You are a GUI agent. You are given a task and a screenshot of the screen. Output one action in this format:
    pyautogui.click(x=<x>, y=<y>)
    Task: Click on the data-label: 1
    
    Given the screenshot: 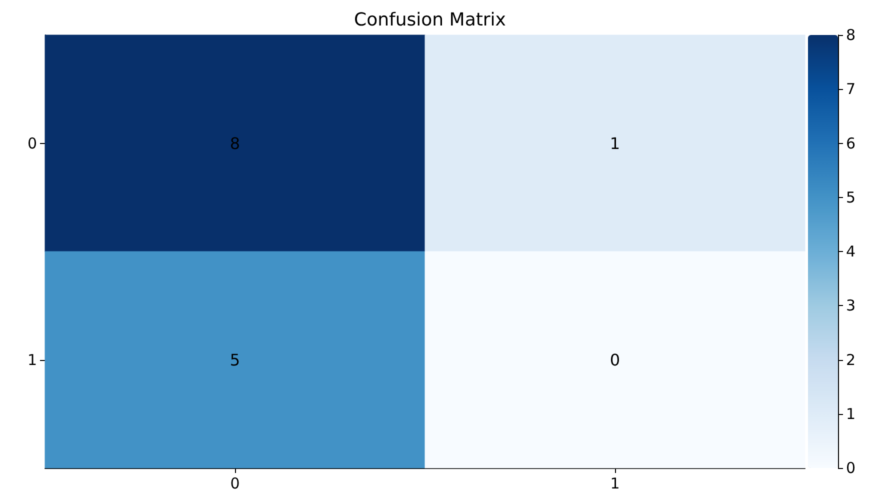 What is the action you would take?
    pyautogui.click(x=615, y=143)
    